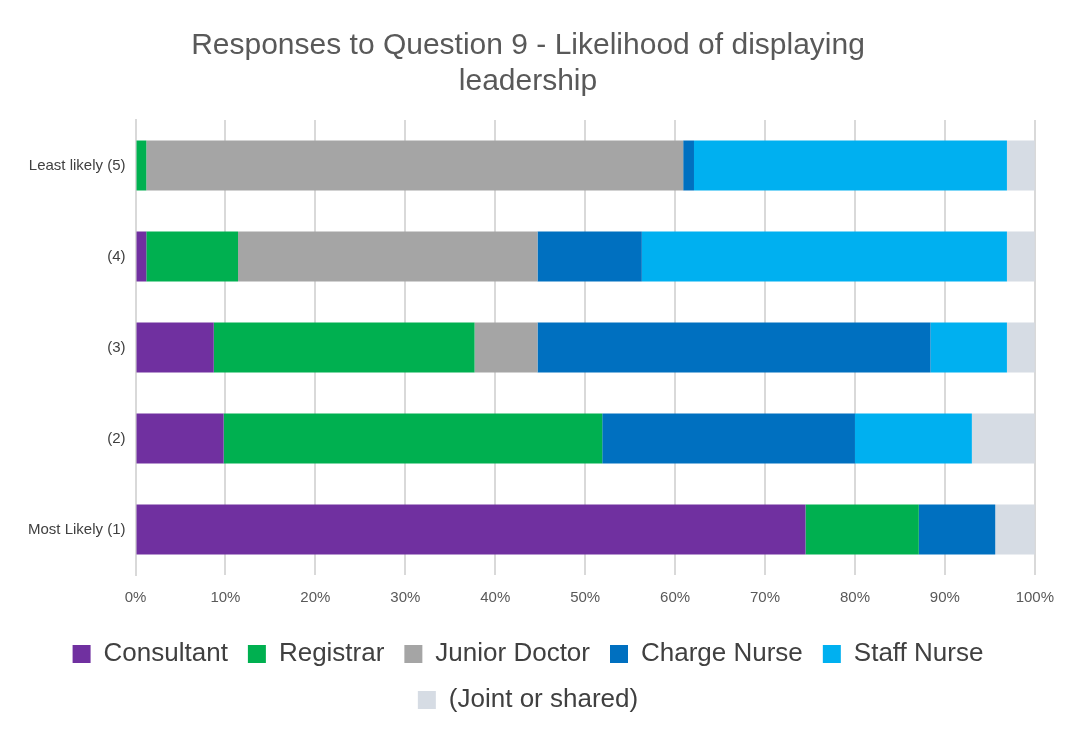  I want to click on x-tick-label: 70%, so click(765, 597).